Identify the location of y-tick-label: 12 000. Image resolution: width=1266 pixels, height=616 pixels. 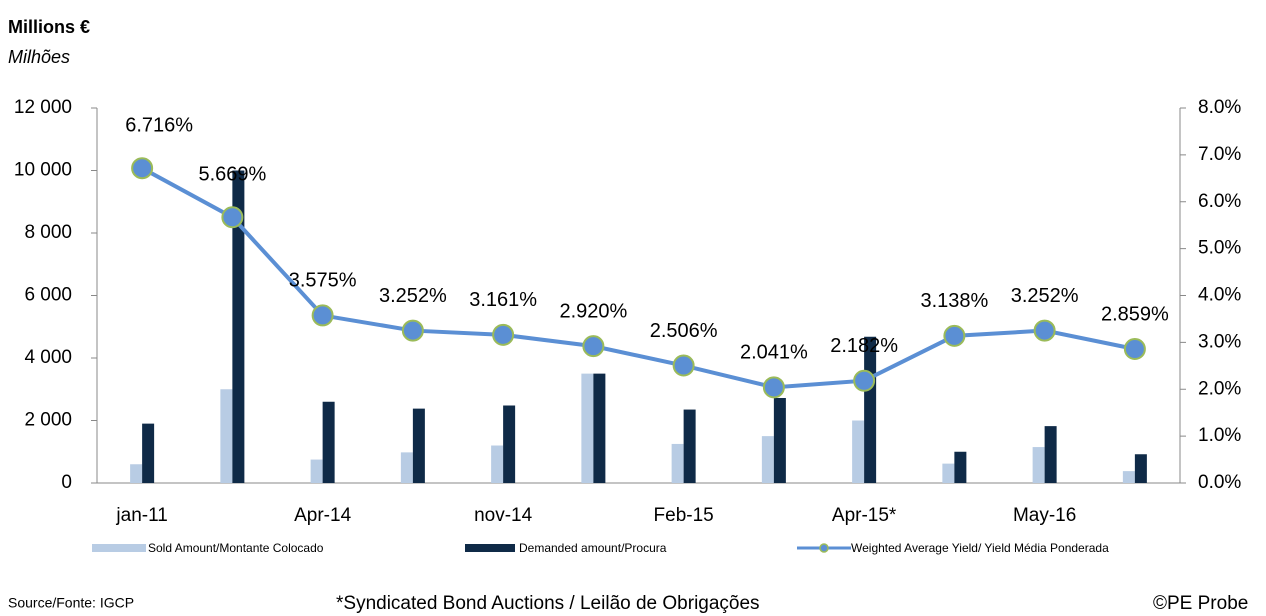
(43, 107).